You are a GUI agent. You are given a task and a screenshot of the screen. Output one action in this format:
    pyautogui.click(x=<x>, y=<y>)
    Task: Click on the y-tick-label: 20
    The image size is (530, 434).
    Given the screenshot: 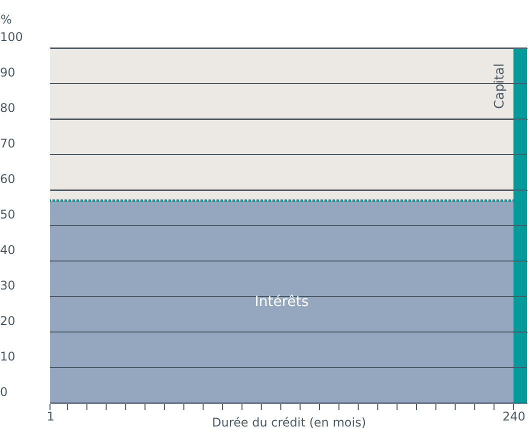 What is the action you would take?
    pyautogui.click(x=8, y=321)
    